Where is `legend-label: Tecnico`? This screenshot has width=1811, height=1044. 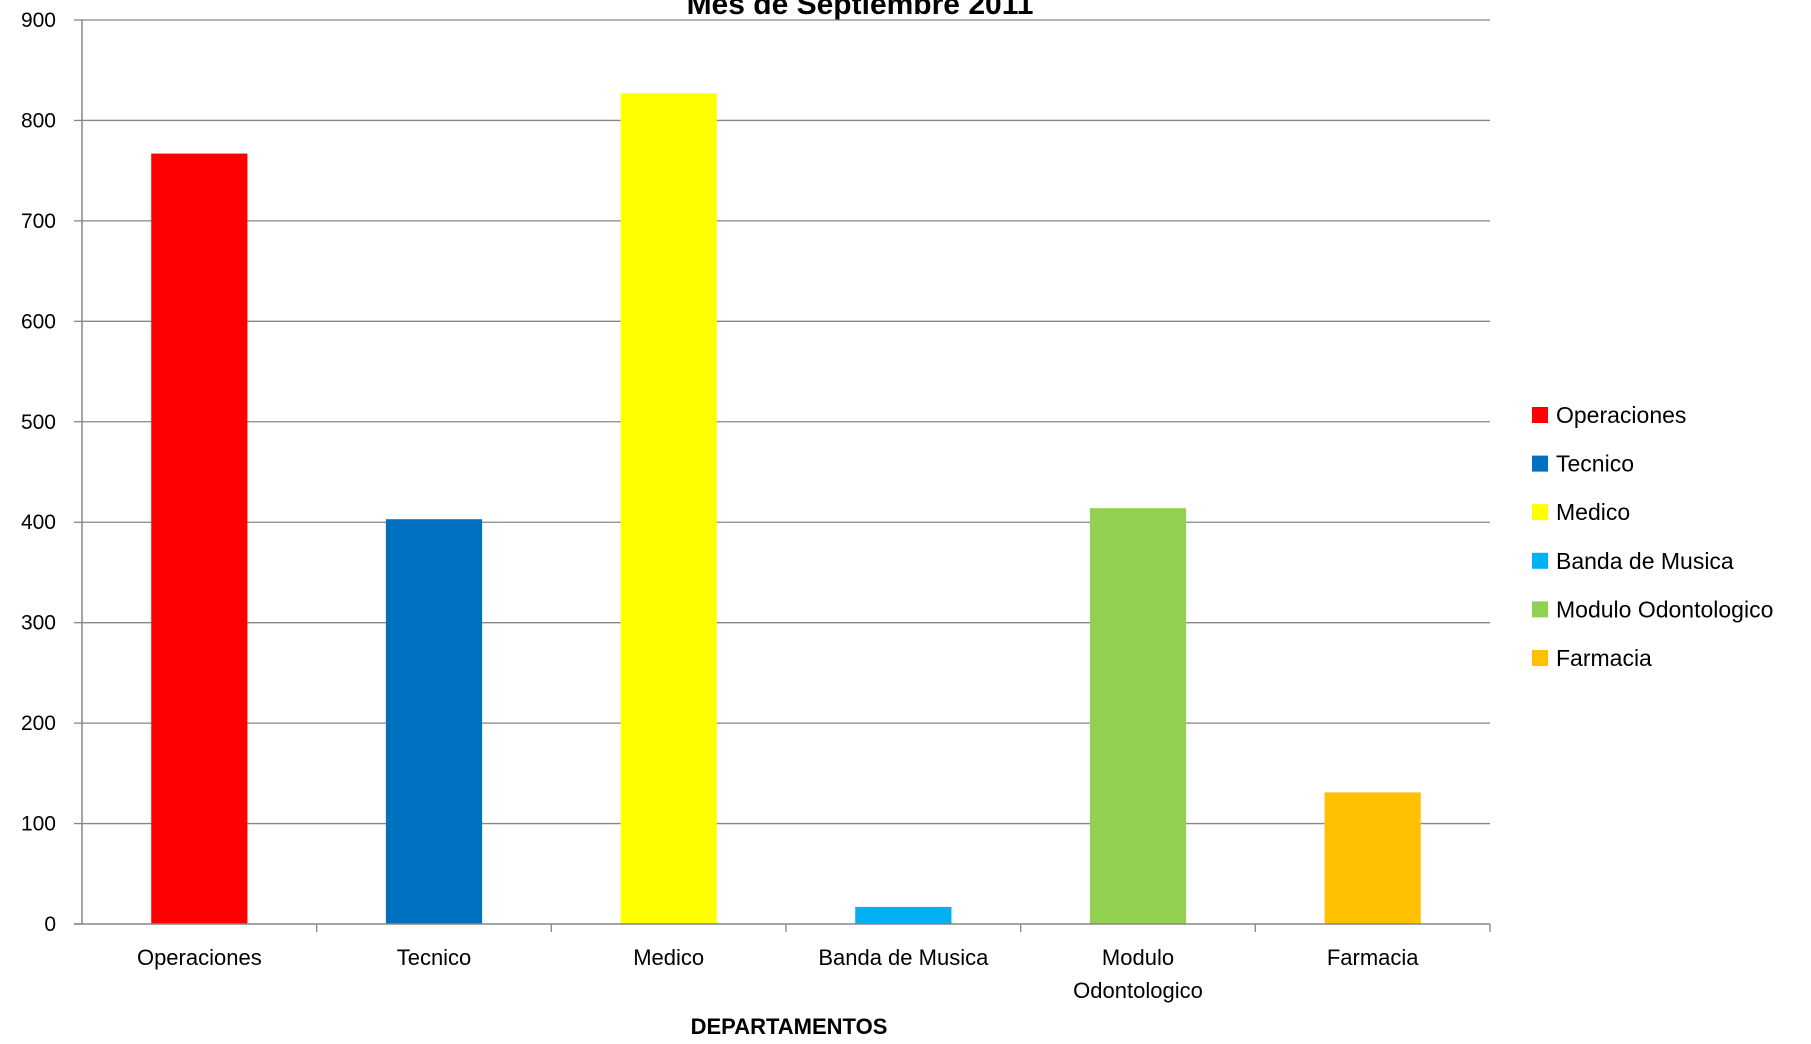
legend-label: Tecnico is located at coordinates (1595, 464).